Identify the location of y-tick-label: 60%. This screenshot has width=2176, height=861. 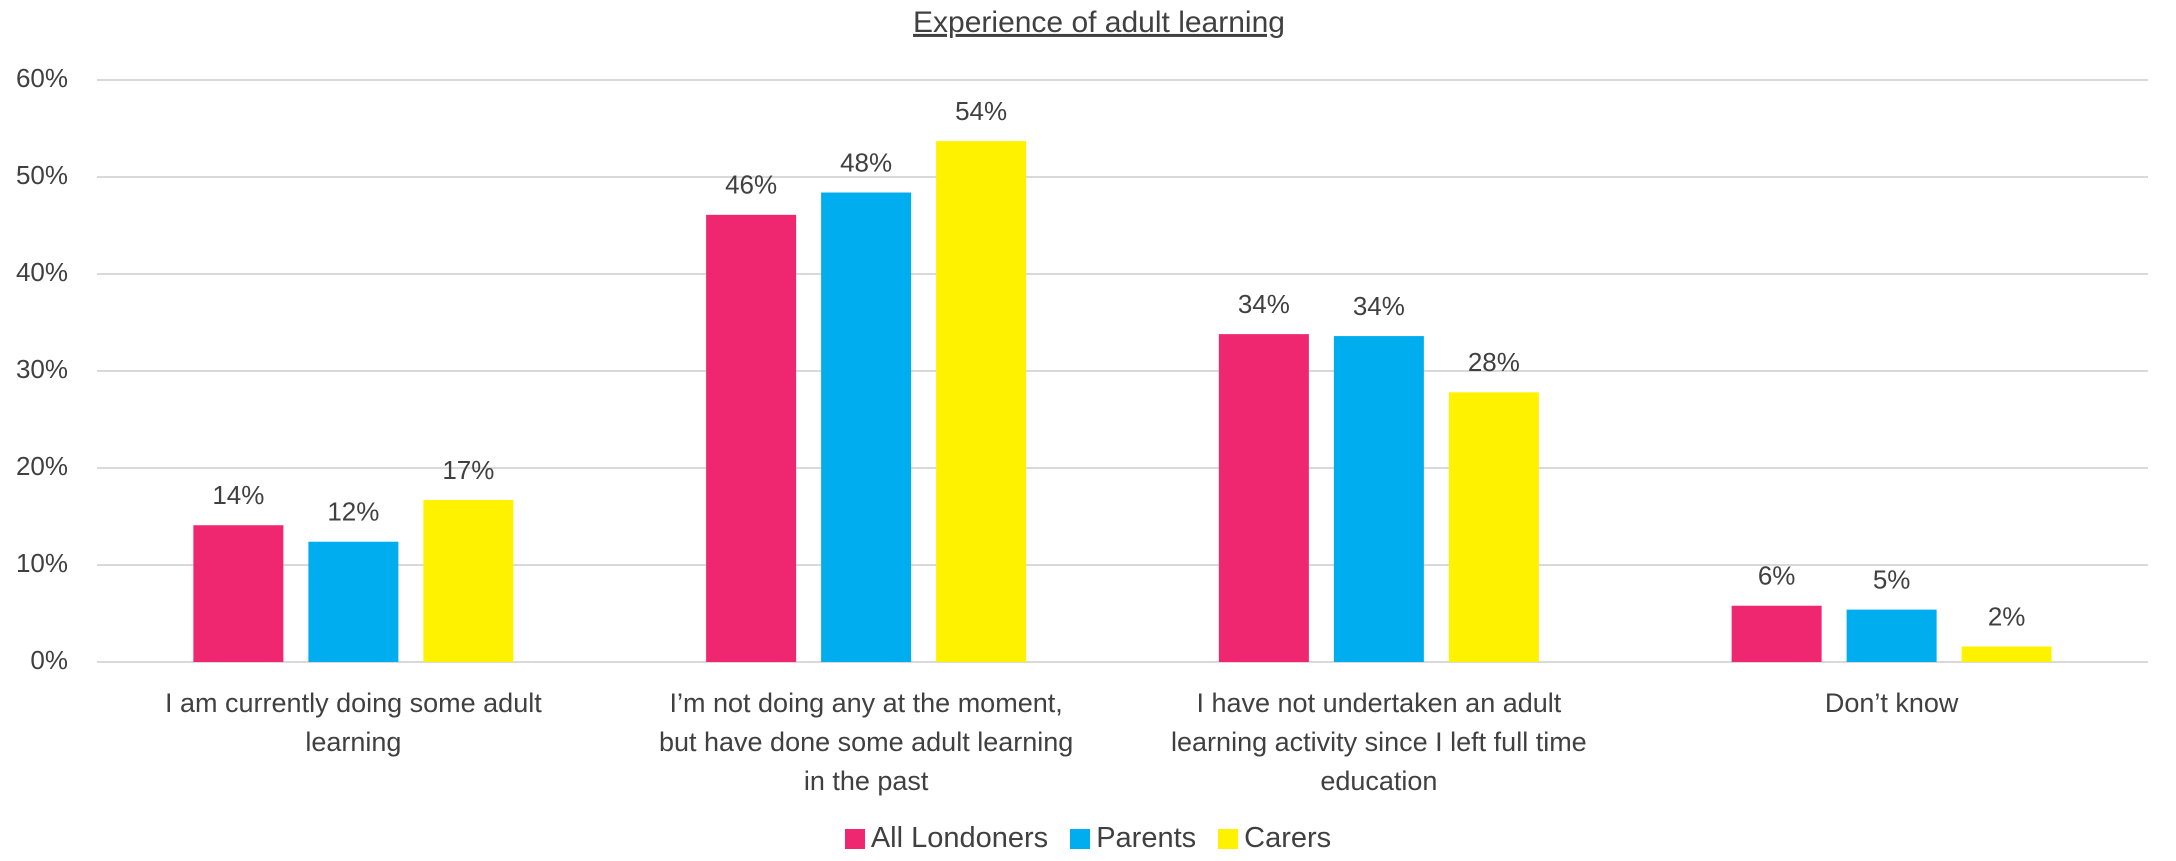
(42, 78).